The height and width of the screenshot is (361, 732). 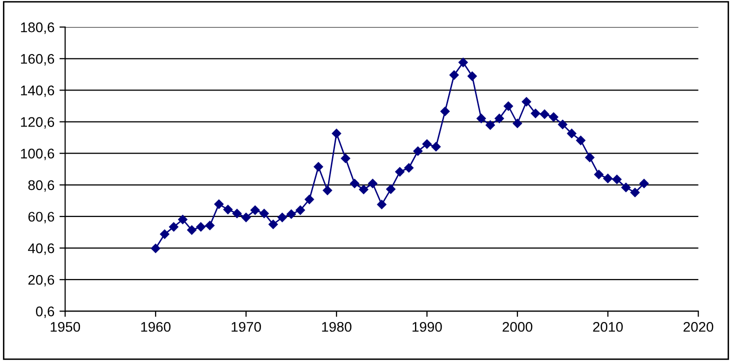 I want to click on x-tick-label: 2020, so click(x=699, y=327).